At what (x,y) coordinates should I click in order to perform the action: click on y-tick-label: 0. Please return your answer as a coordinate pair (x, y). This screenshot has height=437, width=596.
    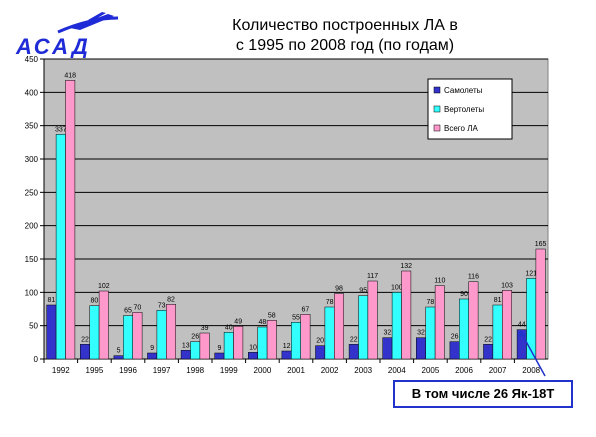
    Looking at the image, I should click on (36, 359).